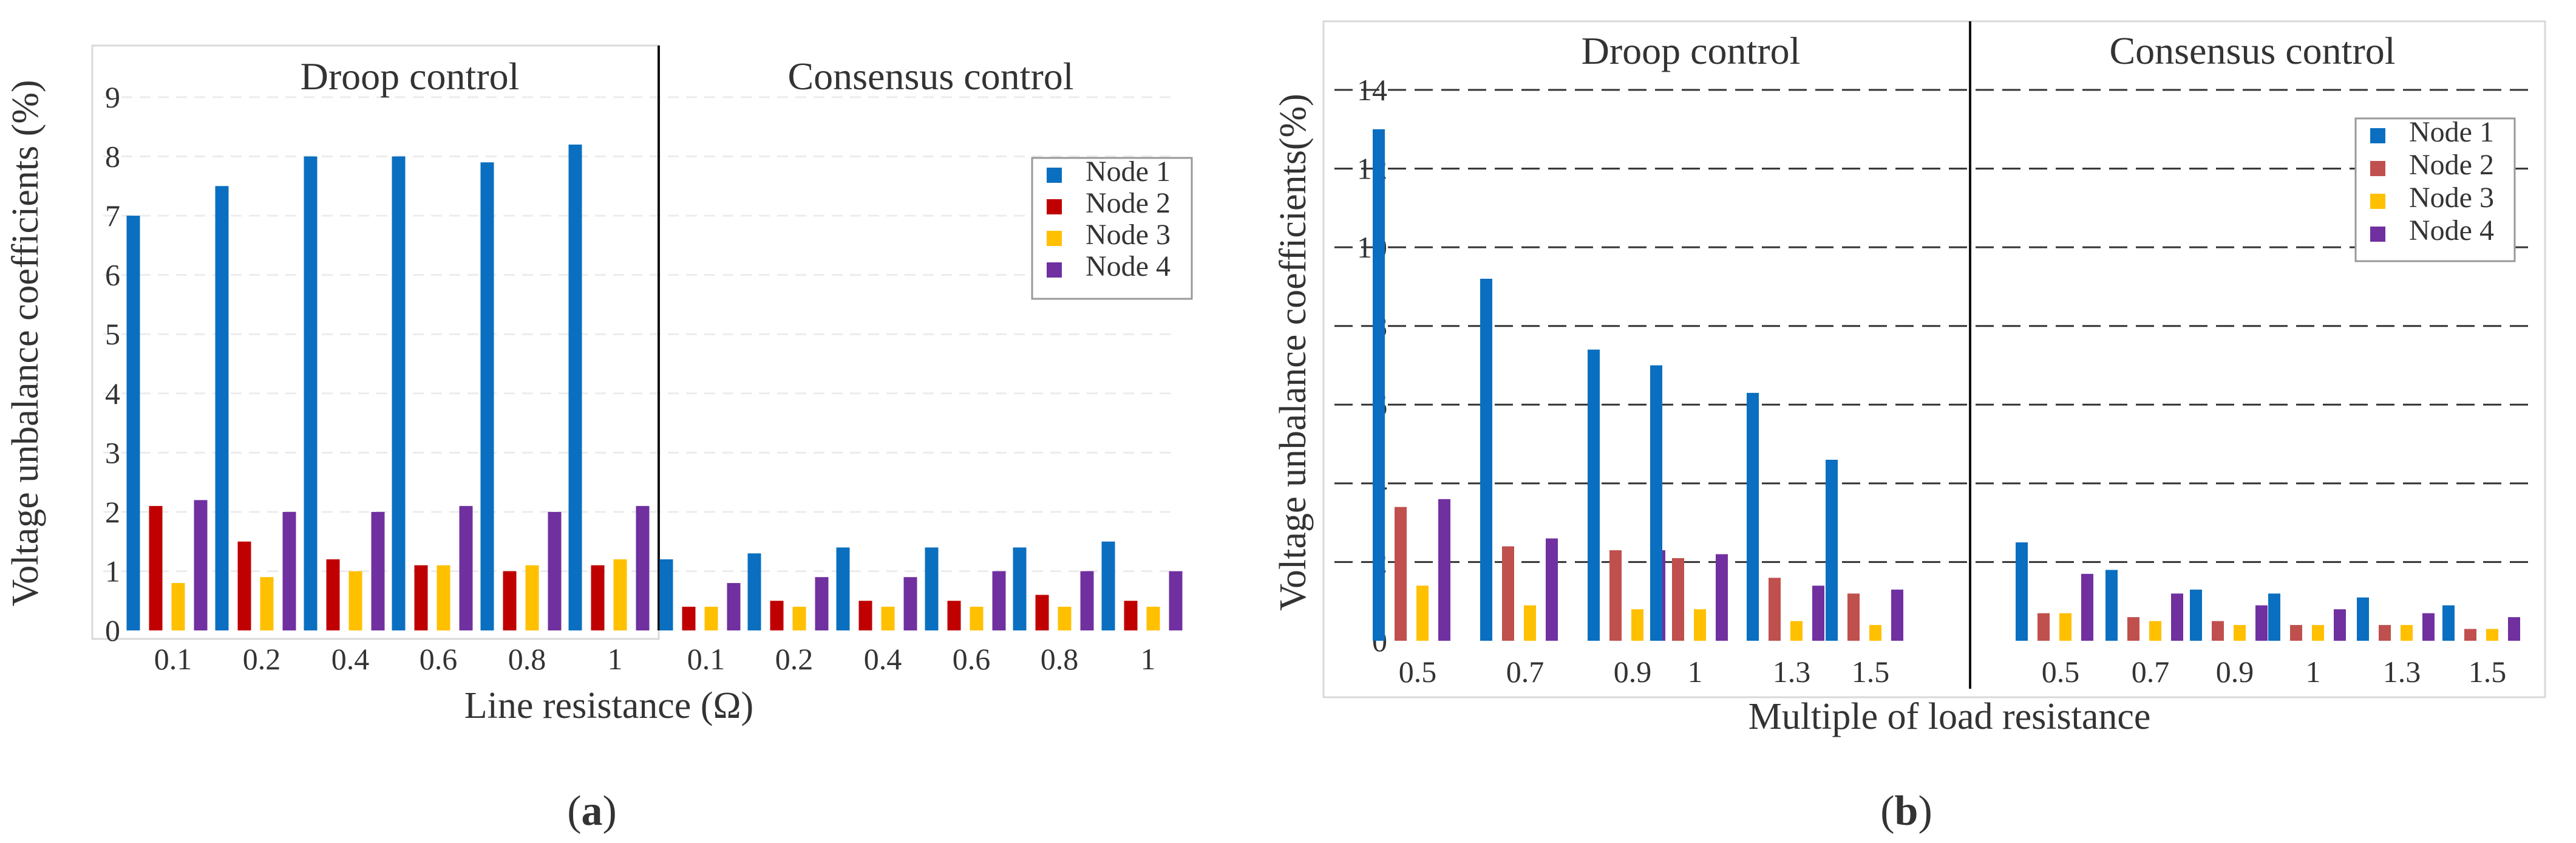 The width and height of the screenshot is (2576, 843). Describe the element at coordinates (262, 659) in the screenshot. I see `panel-a-x-tick-label: 0.2` at that location.